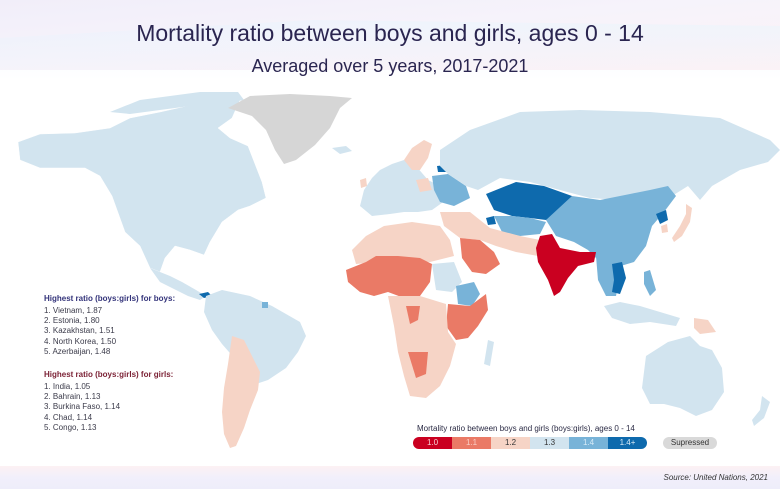 The height and width of the screenshot is (489, 780). Describe the element at coordinates (588, 443) in the screenshot. I see `legend-bin-1-4: 1.4` at that location.